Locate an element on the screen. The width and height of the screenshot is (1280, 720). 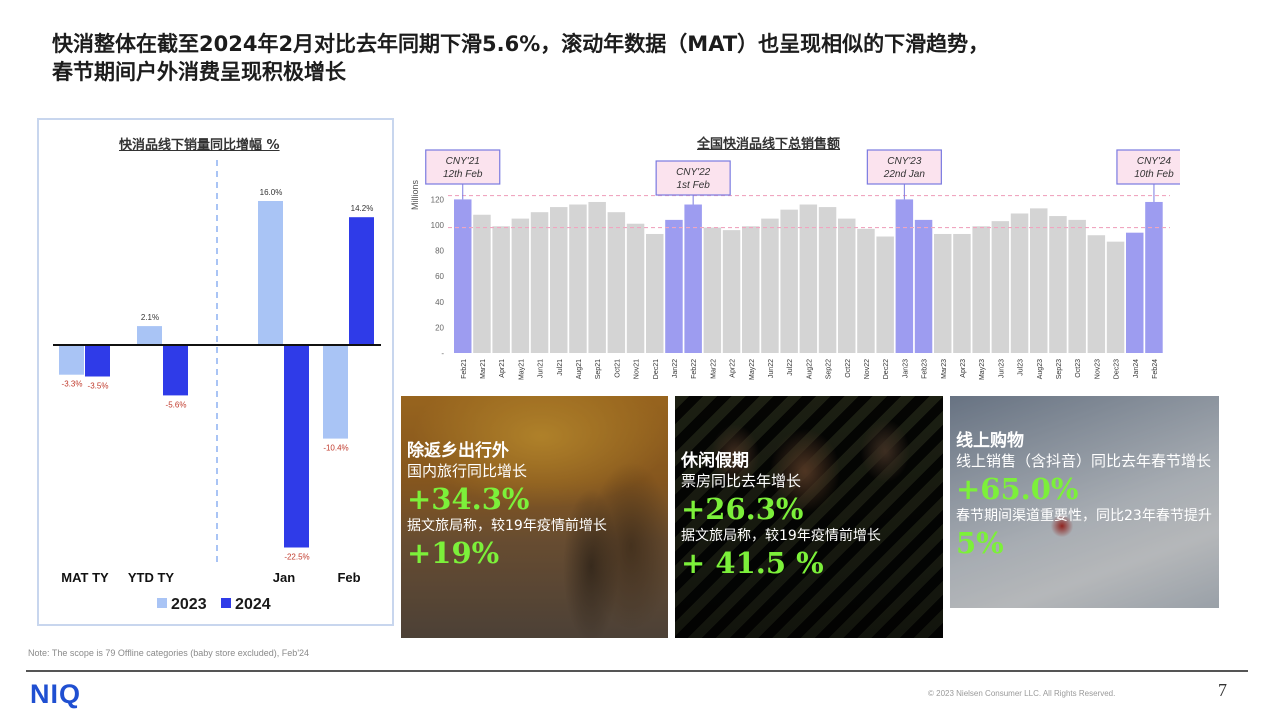
x-tick-27: May23 is located at coordinates (982, 369).